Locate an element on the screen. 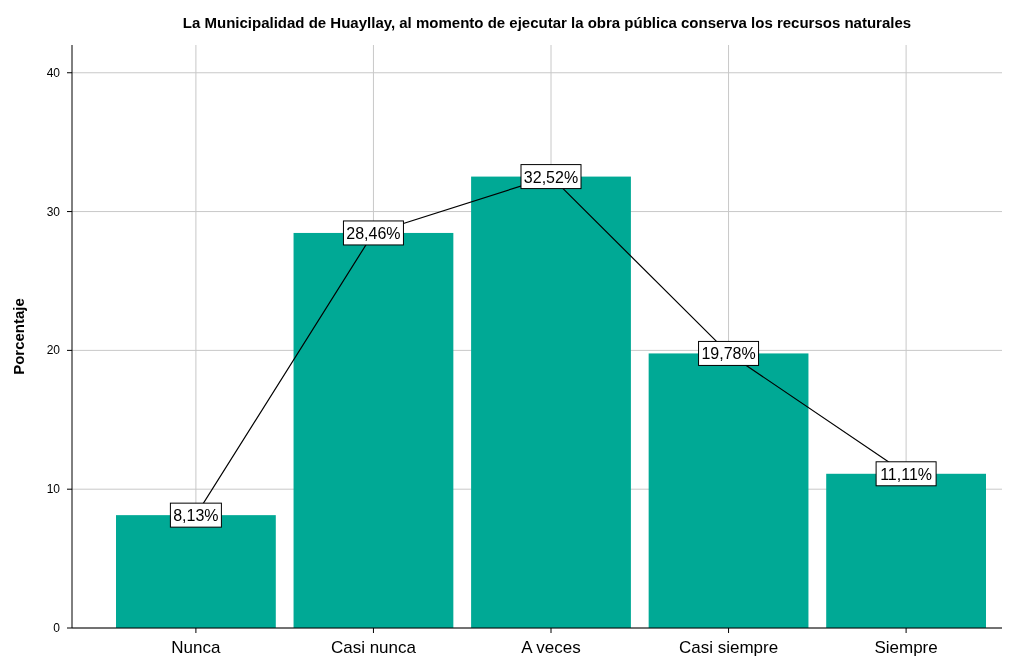 The width and height of the screenshot is (1020, 664). x-tick-label: Nunca is located at coordinates (196, 647).